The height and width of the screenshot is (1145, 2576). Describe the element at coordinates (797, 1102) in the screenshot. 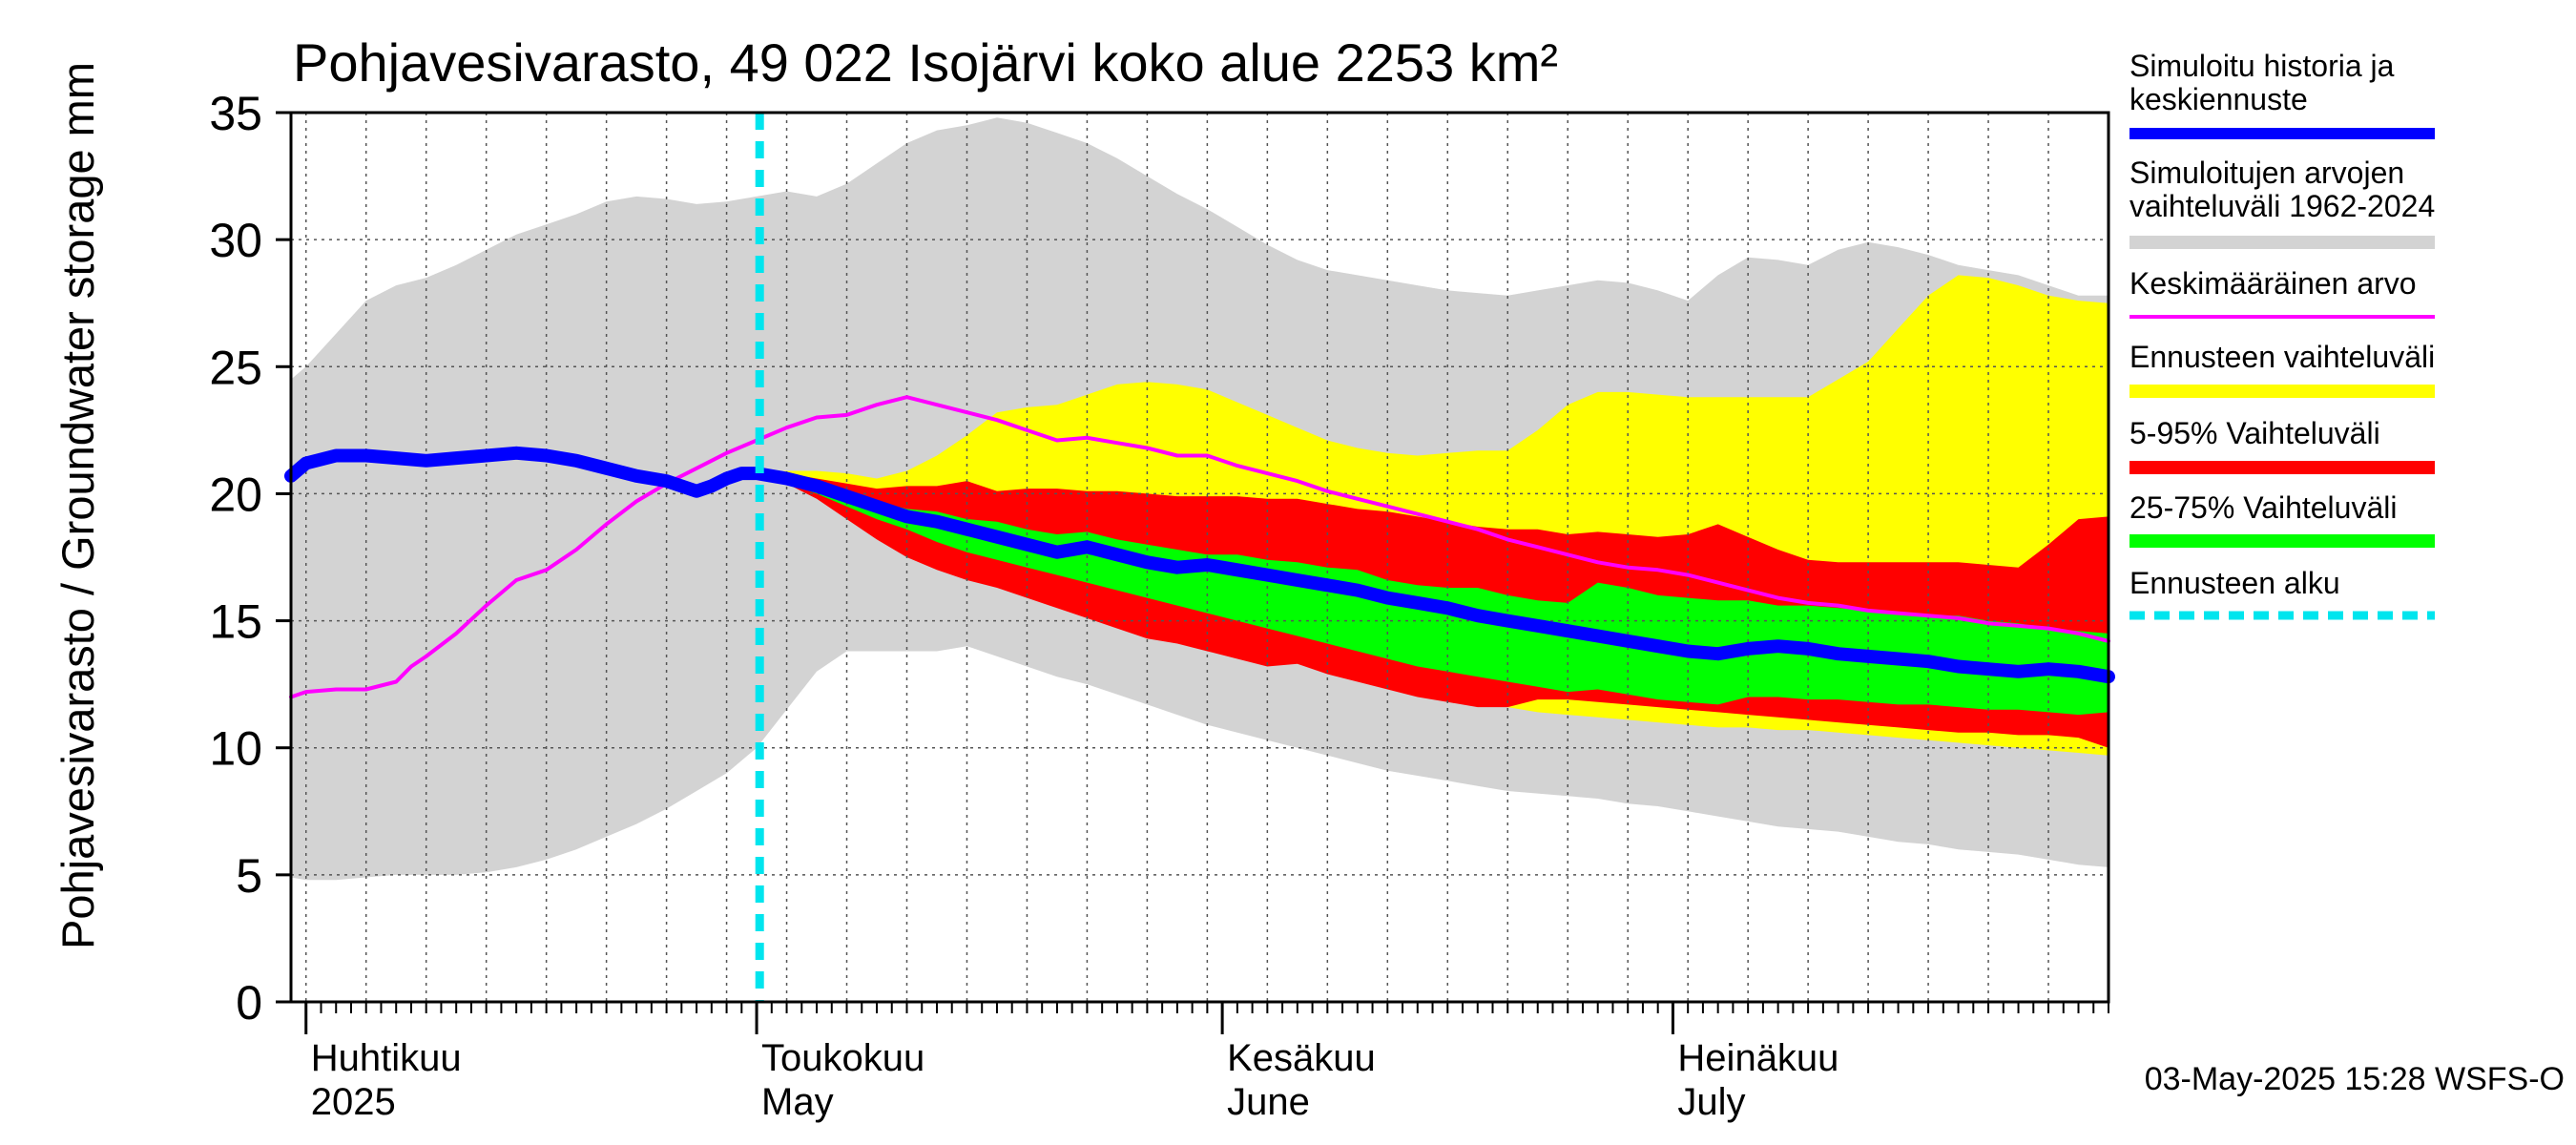

I see `month-sub-may: May` at that location.